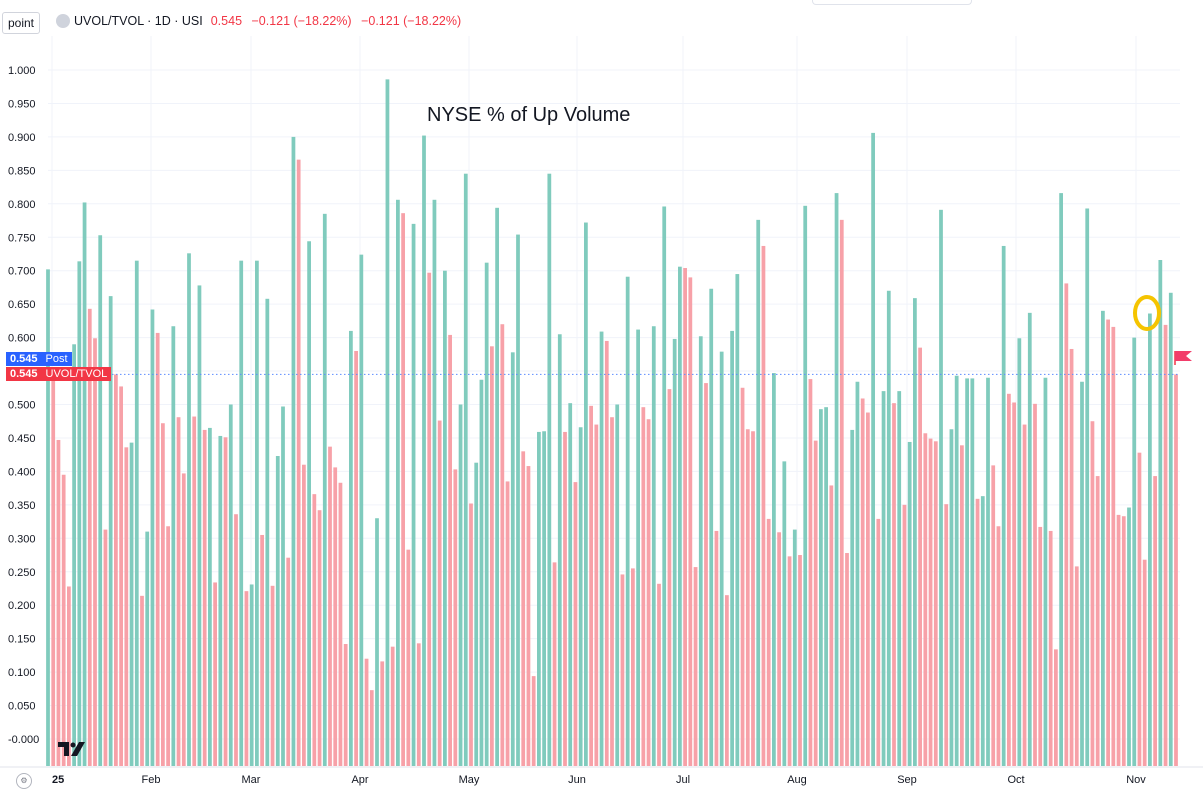 The image size is (1203, 796). I want to click on top-bar, so click(601, 4).